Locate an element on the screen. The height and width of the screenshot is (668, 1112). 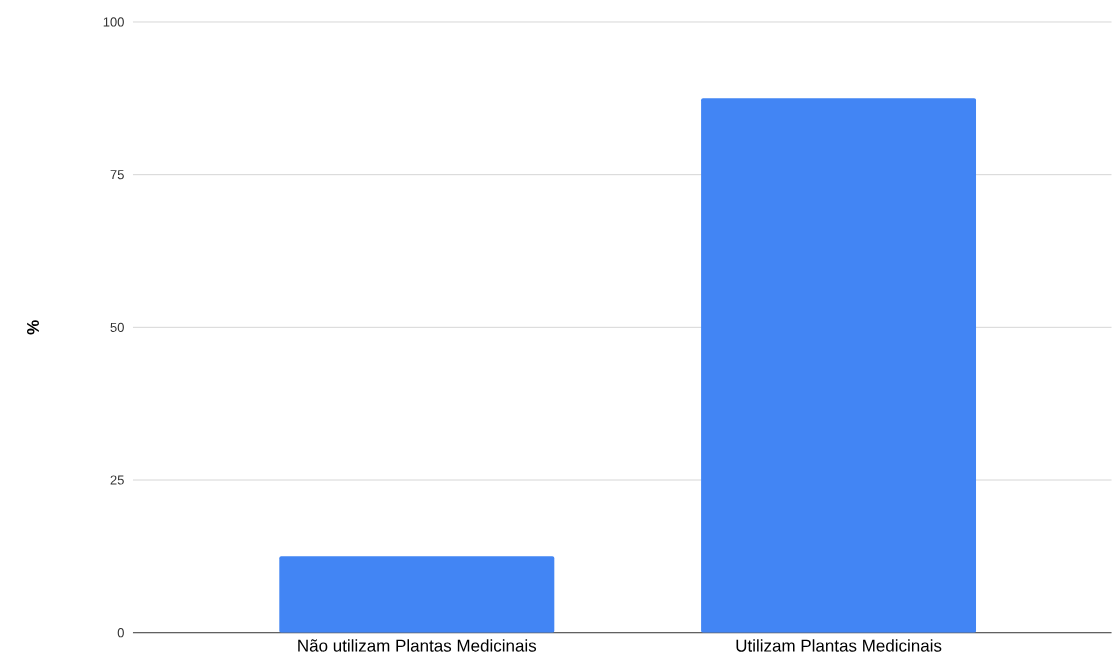
y-tick-label: 100 is located at coordinates (113, 22).